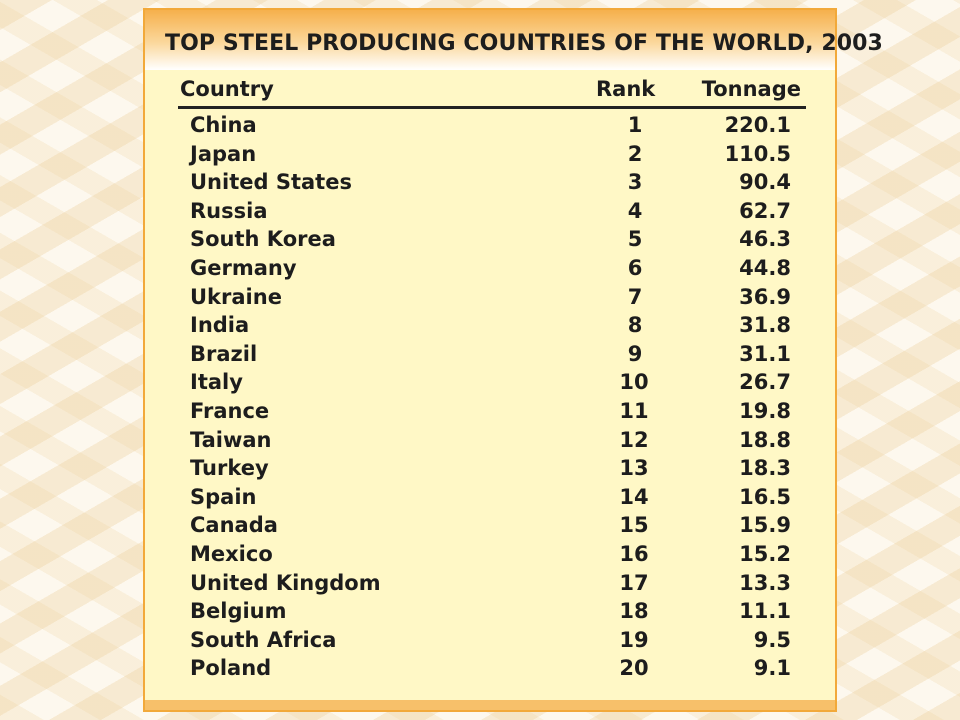 Image resolution: width=960 pixels, height=720 pixels. I want to click on bottom-strip, so click(490, 705).